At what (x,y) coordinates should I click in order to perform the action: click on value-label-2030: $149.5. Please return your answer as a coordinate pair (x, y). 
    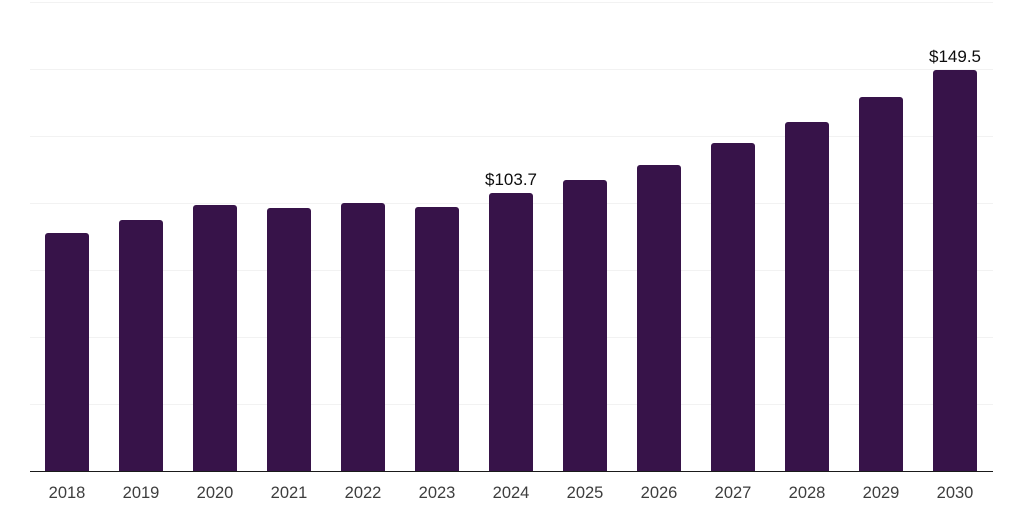
    Looking at the image, I should click on (955, 57).